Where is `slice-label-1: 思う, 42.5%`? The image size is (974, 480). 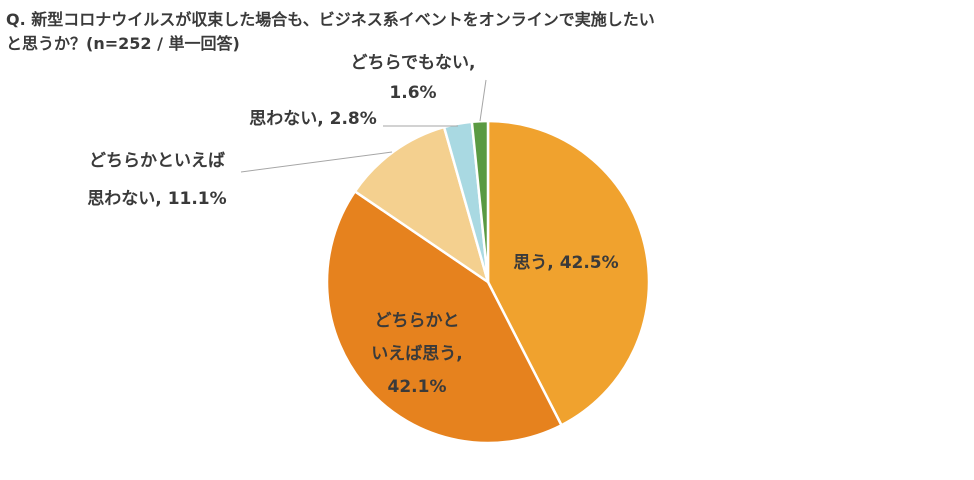 slice-label-1: 思う, 42.5% is located at coordinates (565, 263).